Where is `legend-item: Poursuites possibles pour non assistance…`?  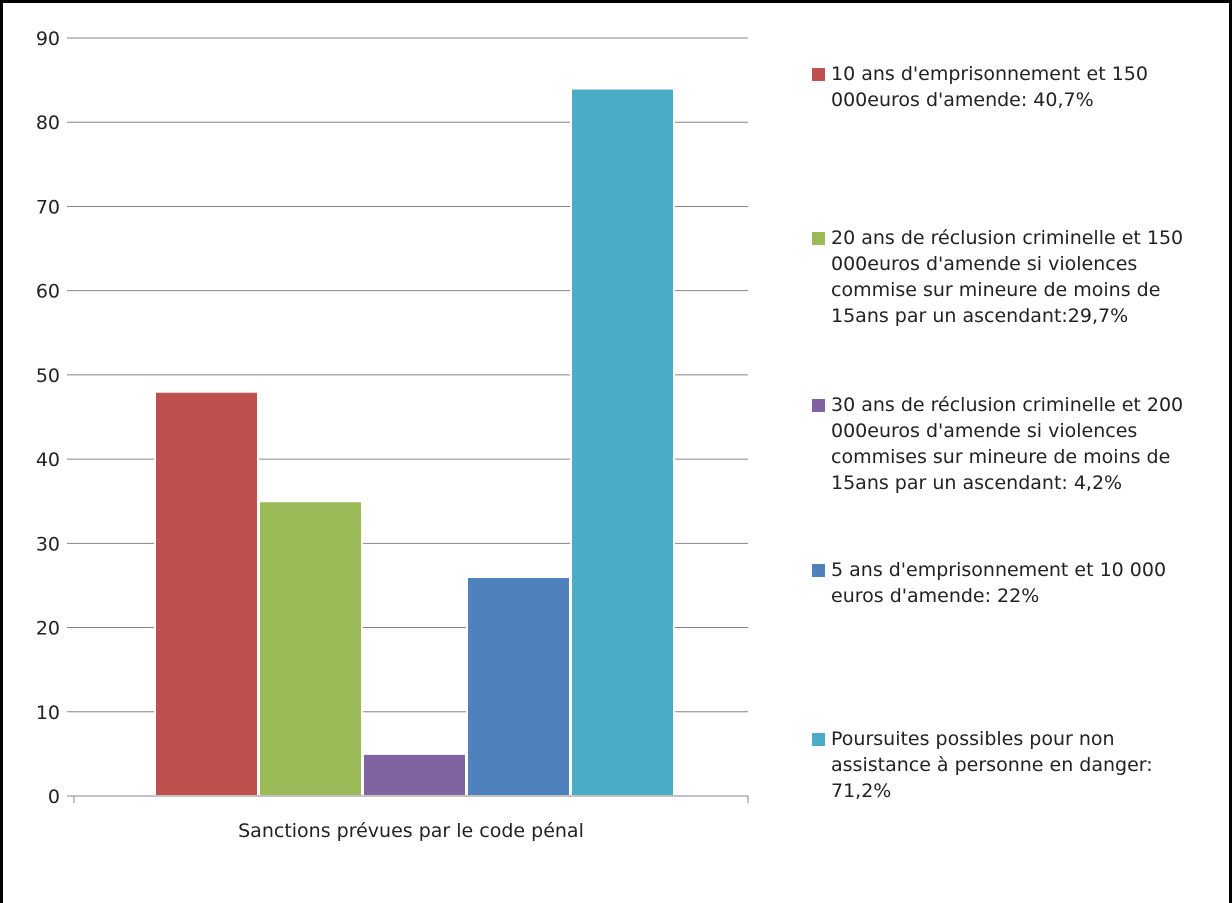
legend-item: Poursuites possibles pour non assistance… is located at coordinates (1014, 765).